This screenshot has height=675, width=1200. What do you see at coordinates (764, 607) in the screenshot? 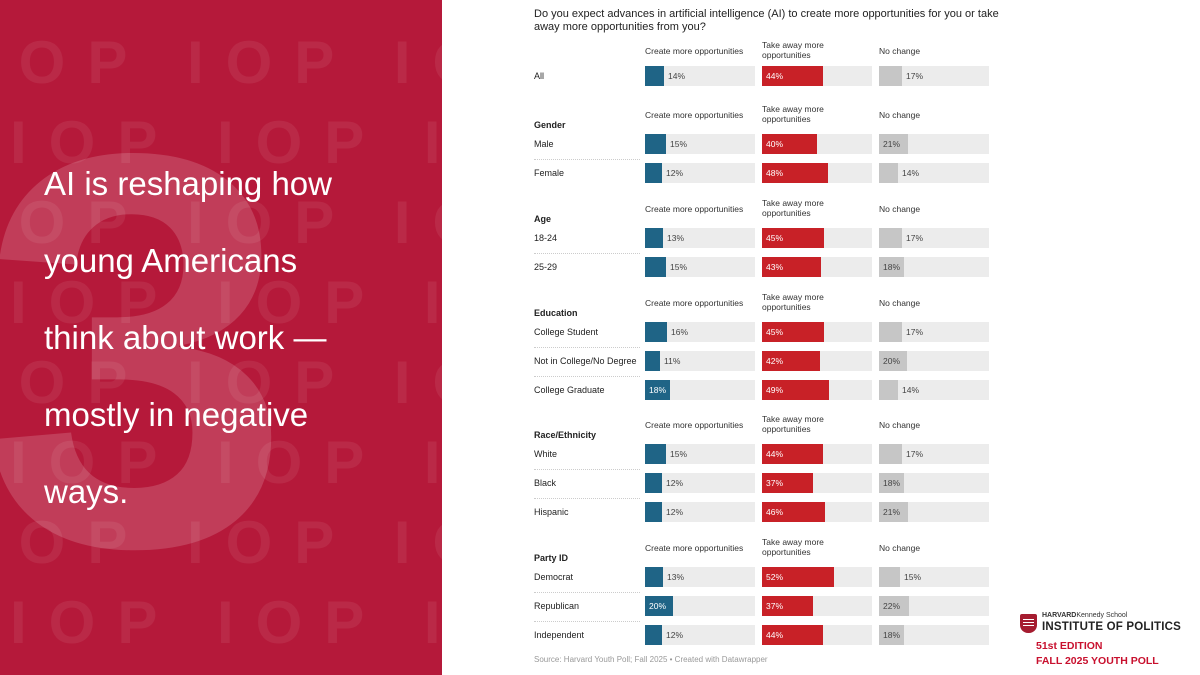
I see `table-row: Republican 20% 37% 22%` at bounding box center [764, 607].